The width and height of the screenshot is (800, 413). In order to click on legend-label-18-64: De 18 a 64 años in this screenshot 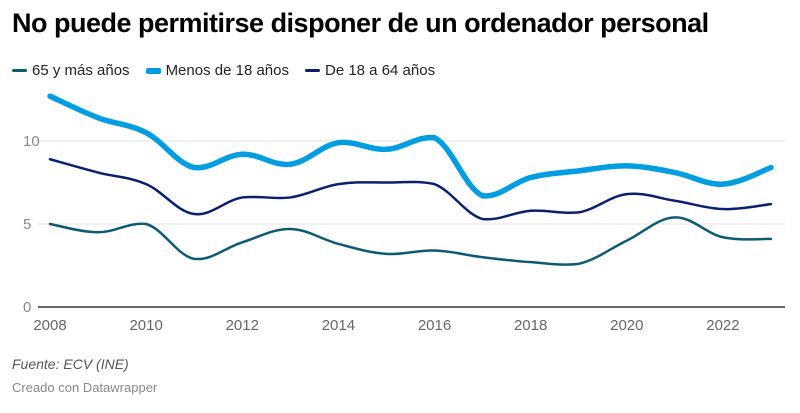, I will do `click(380, 70)`.